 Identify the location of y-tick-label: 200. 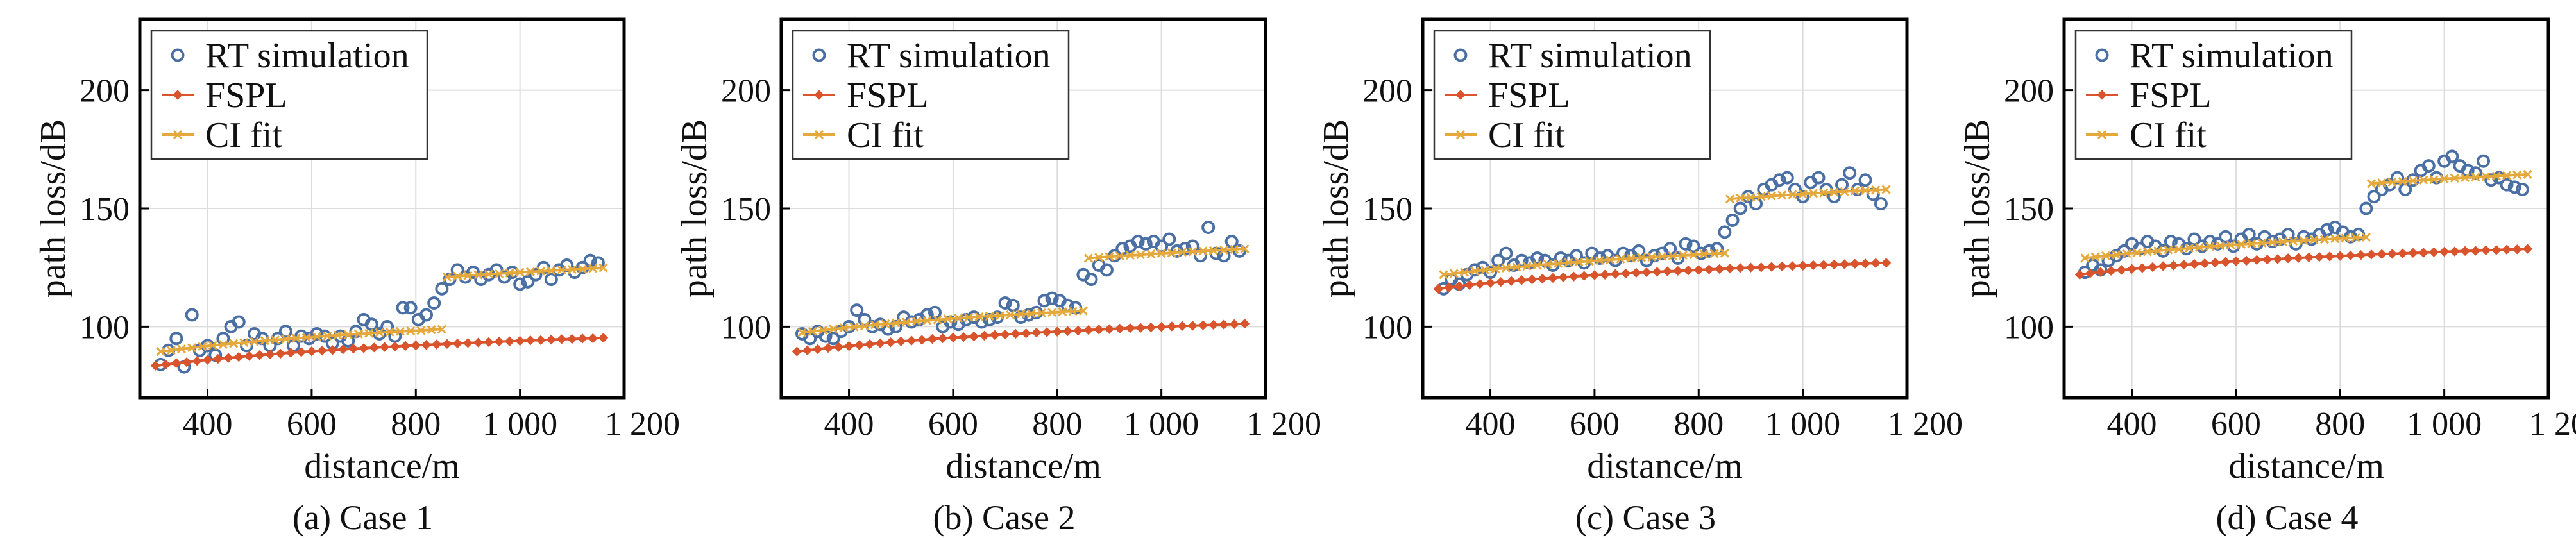
(1387, 91).